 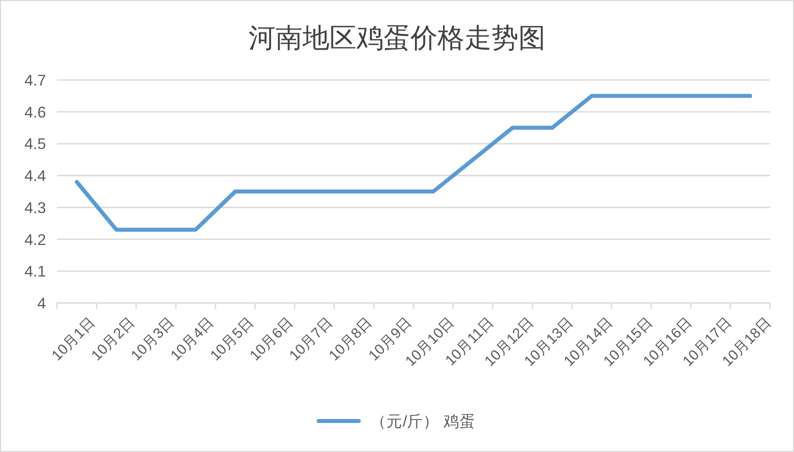 What do you see at coordinates (397, 38) in the screenshot?
I see `title: 河南地区鸡蛋价格走势图` at bounding box center [397, 38].